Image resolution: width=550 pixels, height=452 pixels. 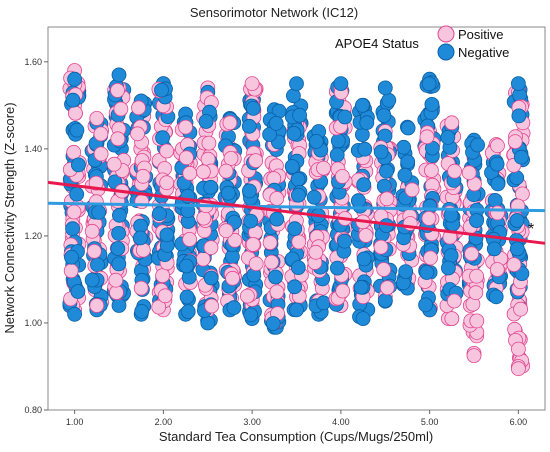 What do you see at coordinates (446, 52) in the screenshot?
I see `legend-swatch-negative` at bounding box center [446, 52].